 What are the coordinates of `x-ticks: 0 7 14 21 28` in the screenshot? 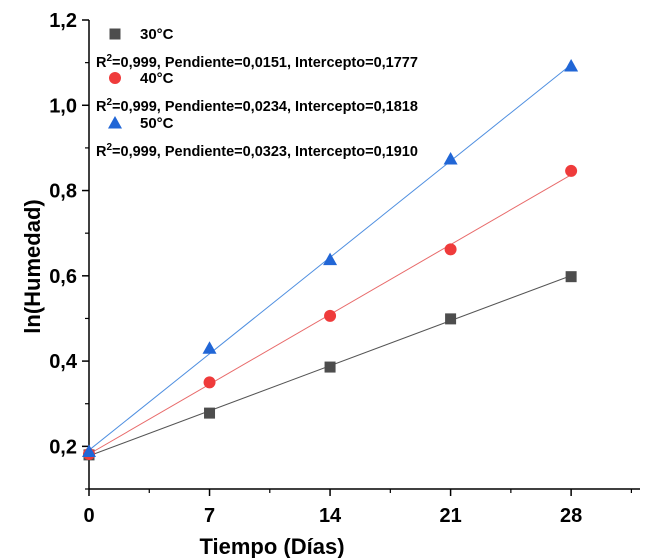 It's located at (357, 508).